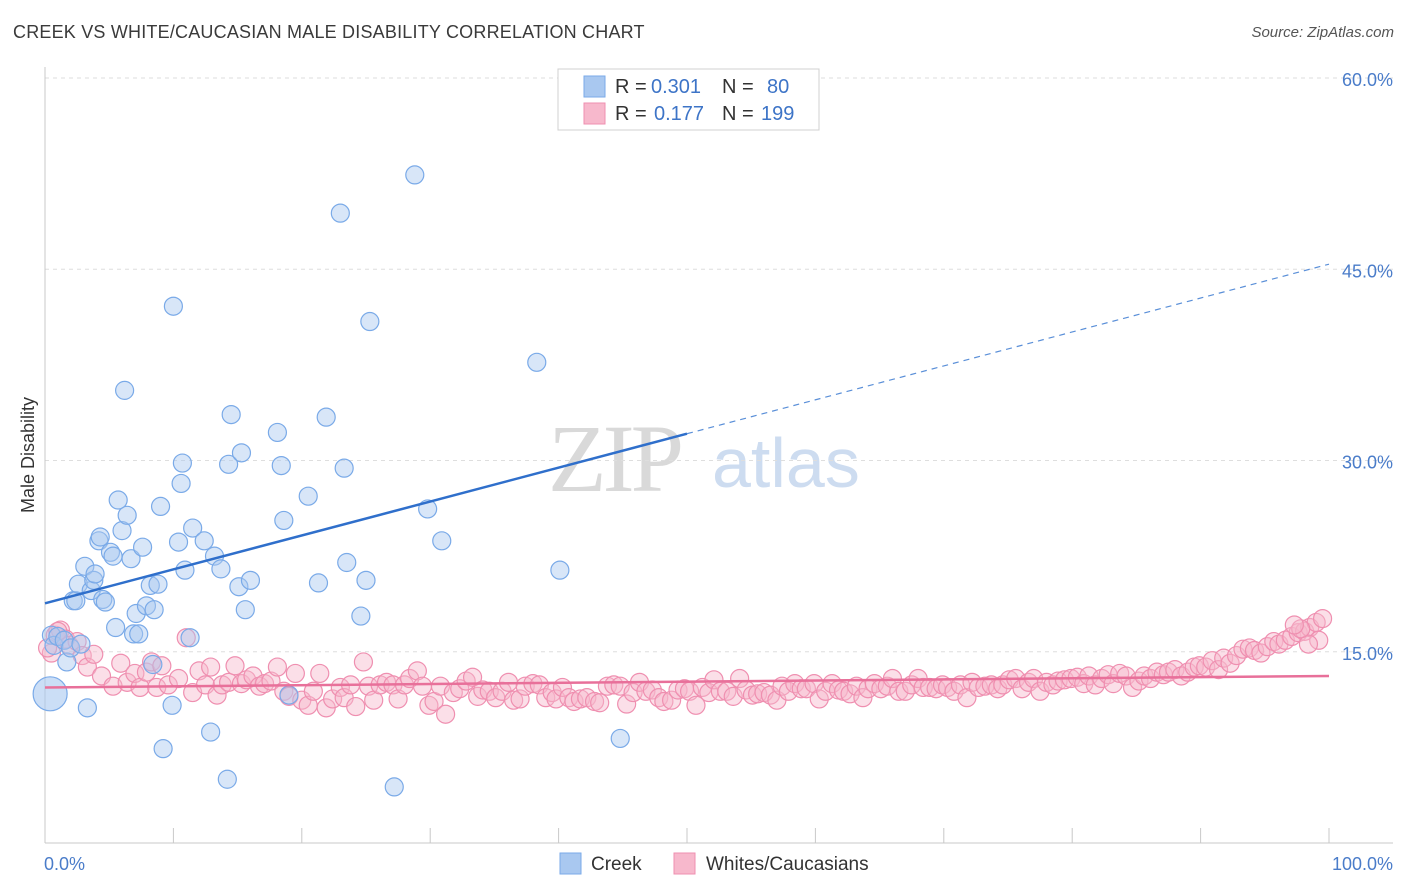 This screenshot has height=892, width=1406. I want to click on x-tick-label-min: 0.0%, so click(64, 864).